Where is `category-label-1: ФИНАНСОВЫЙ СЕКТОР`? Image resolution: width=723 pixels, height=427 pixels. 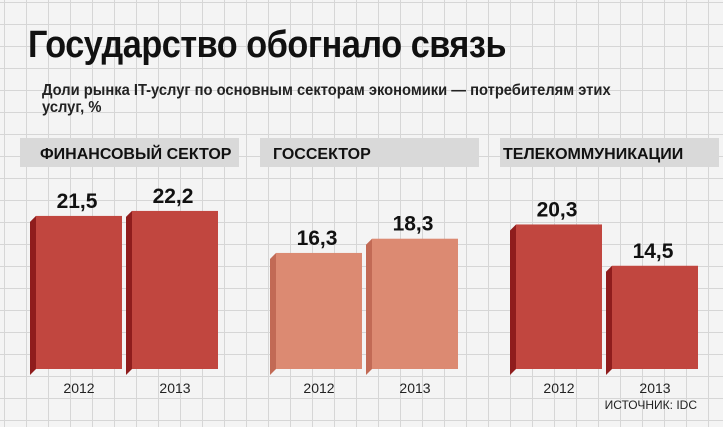
category-label-1: ФИНАНСОВЫЙ СЕКТОР is located at coordinates (136, 153).